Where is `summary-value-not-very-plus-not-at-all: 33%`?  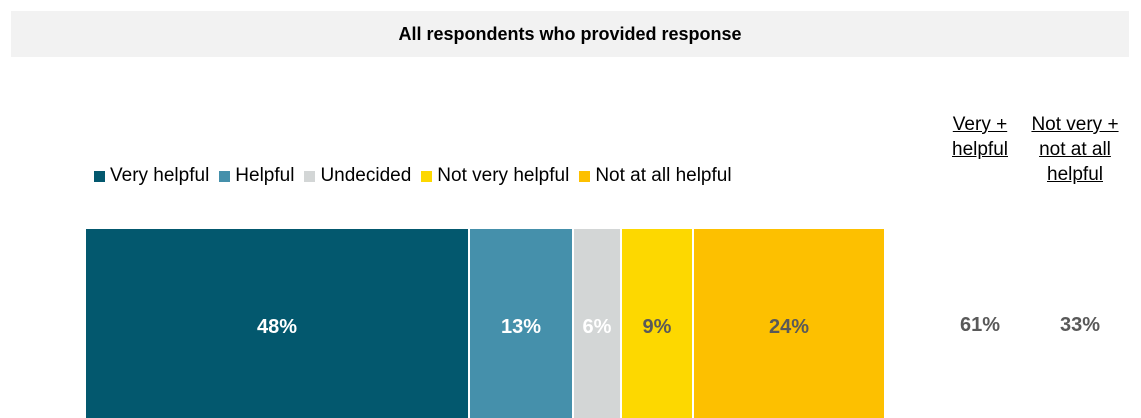
summary-value-not-very-plus-not-at-all: 33% is located at coordinates (1080, 325).